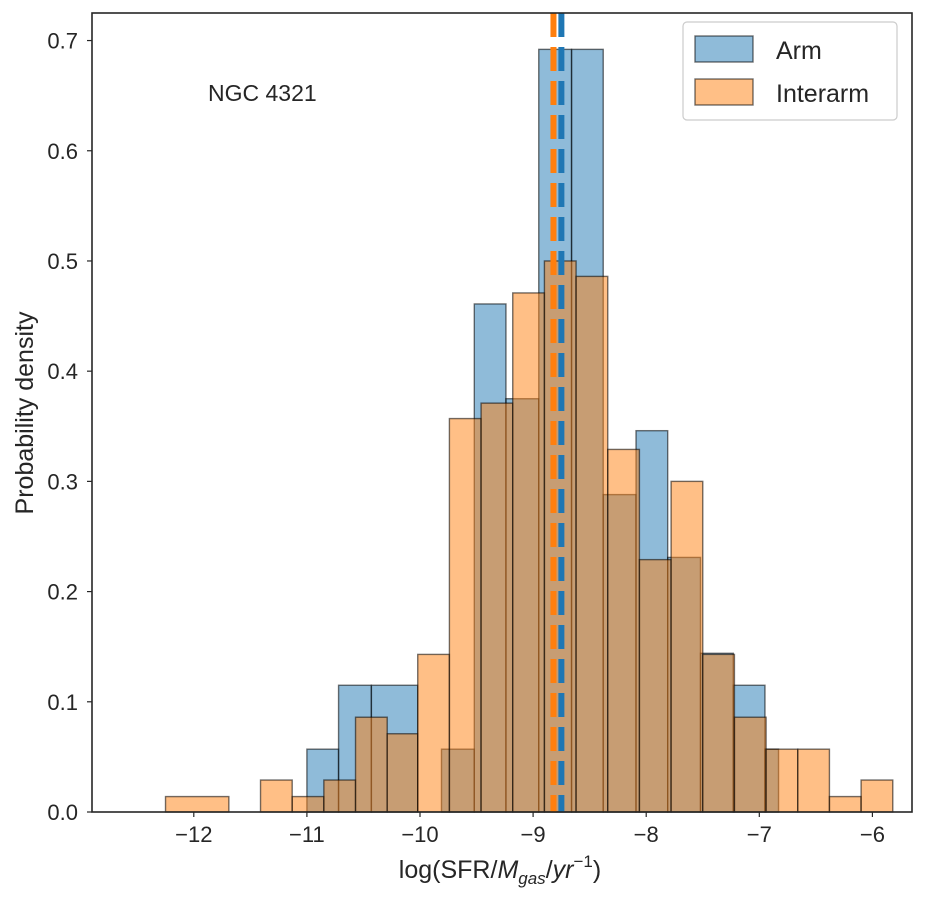  What do you see at coordinates (262, 93) in the screenshot?
I see `galaxy-annotation: NGC 4321` at bounding box center [262, 93].